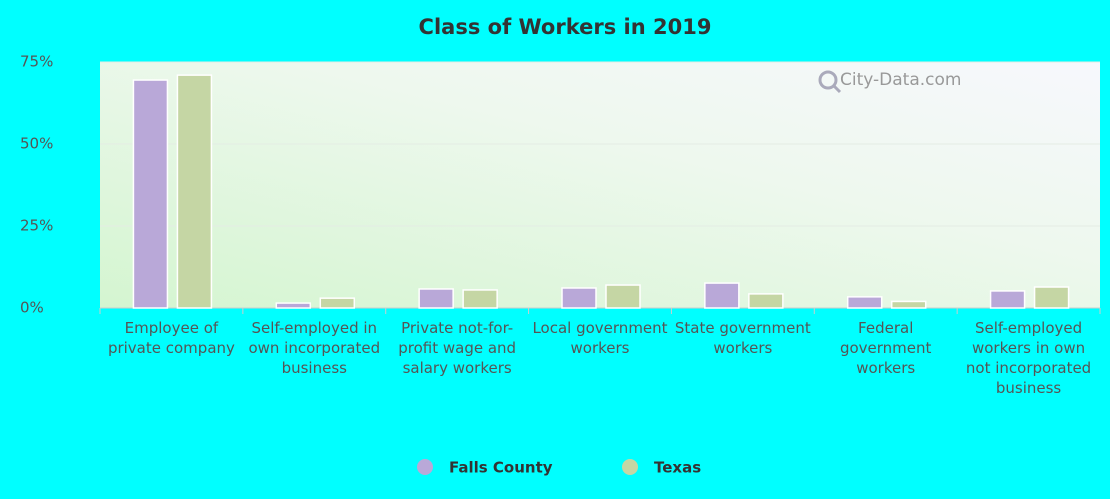  Describe the element at coordinates (900, 80) in the screenshot. I see `watermark: City-Data.com` at that location.